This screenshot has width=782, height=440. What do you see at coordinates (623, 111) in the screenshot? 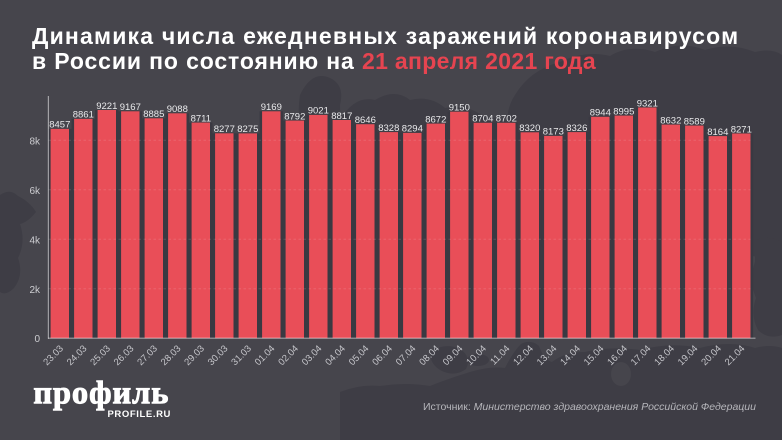
I see `svg-text: 8995` at bounding box center [623, 111].